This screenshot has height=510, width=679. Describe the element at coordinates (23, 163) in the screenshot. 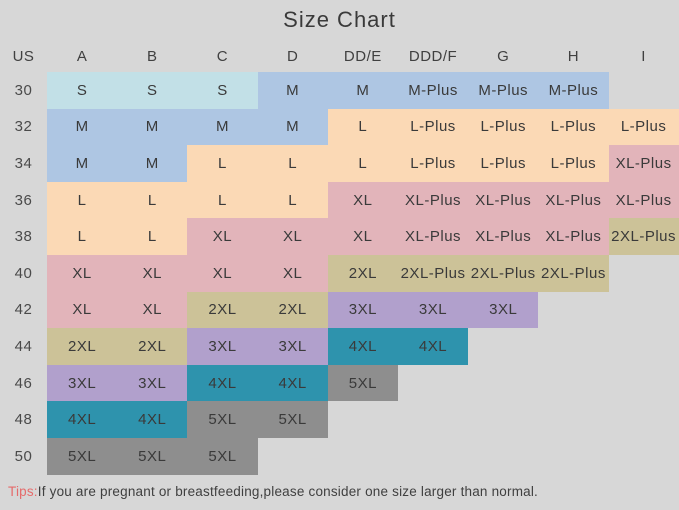

I see `row-label: 34` at that location.